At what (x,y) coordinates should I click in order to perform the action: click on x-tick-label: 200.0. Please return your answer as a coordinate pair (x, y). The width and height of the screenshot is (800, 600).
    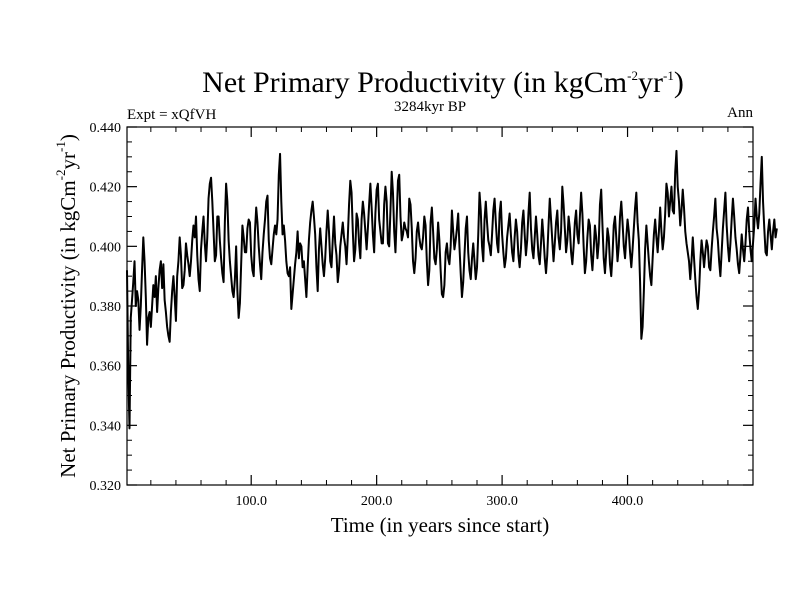
    Looking at the image, I should click on (377, 501).